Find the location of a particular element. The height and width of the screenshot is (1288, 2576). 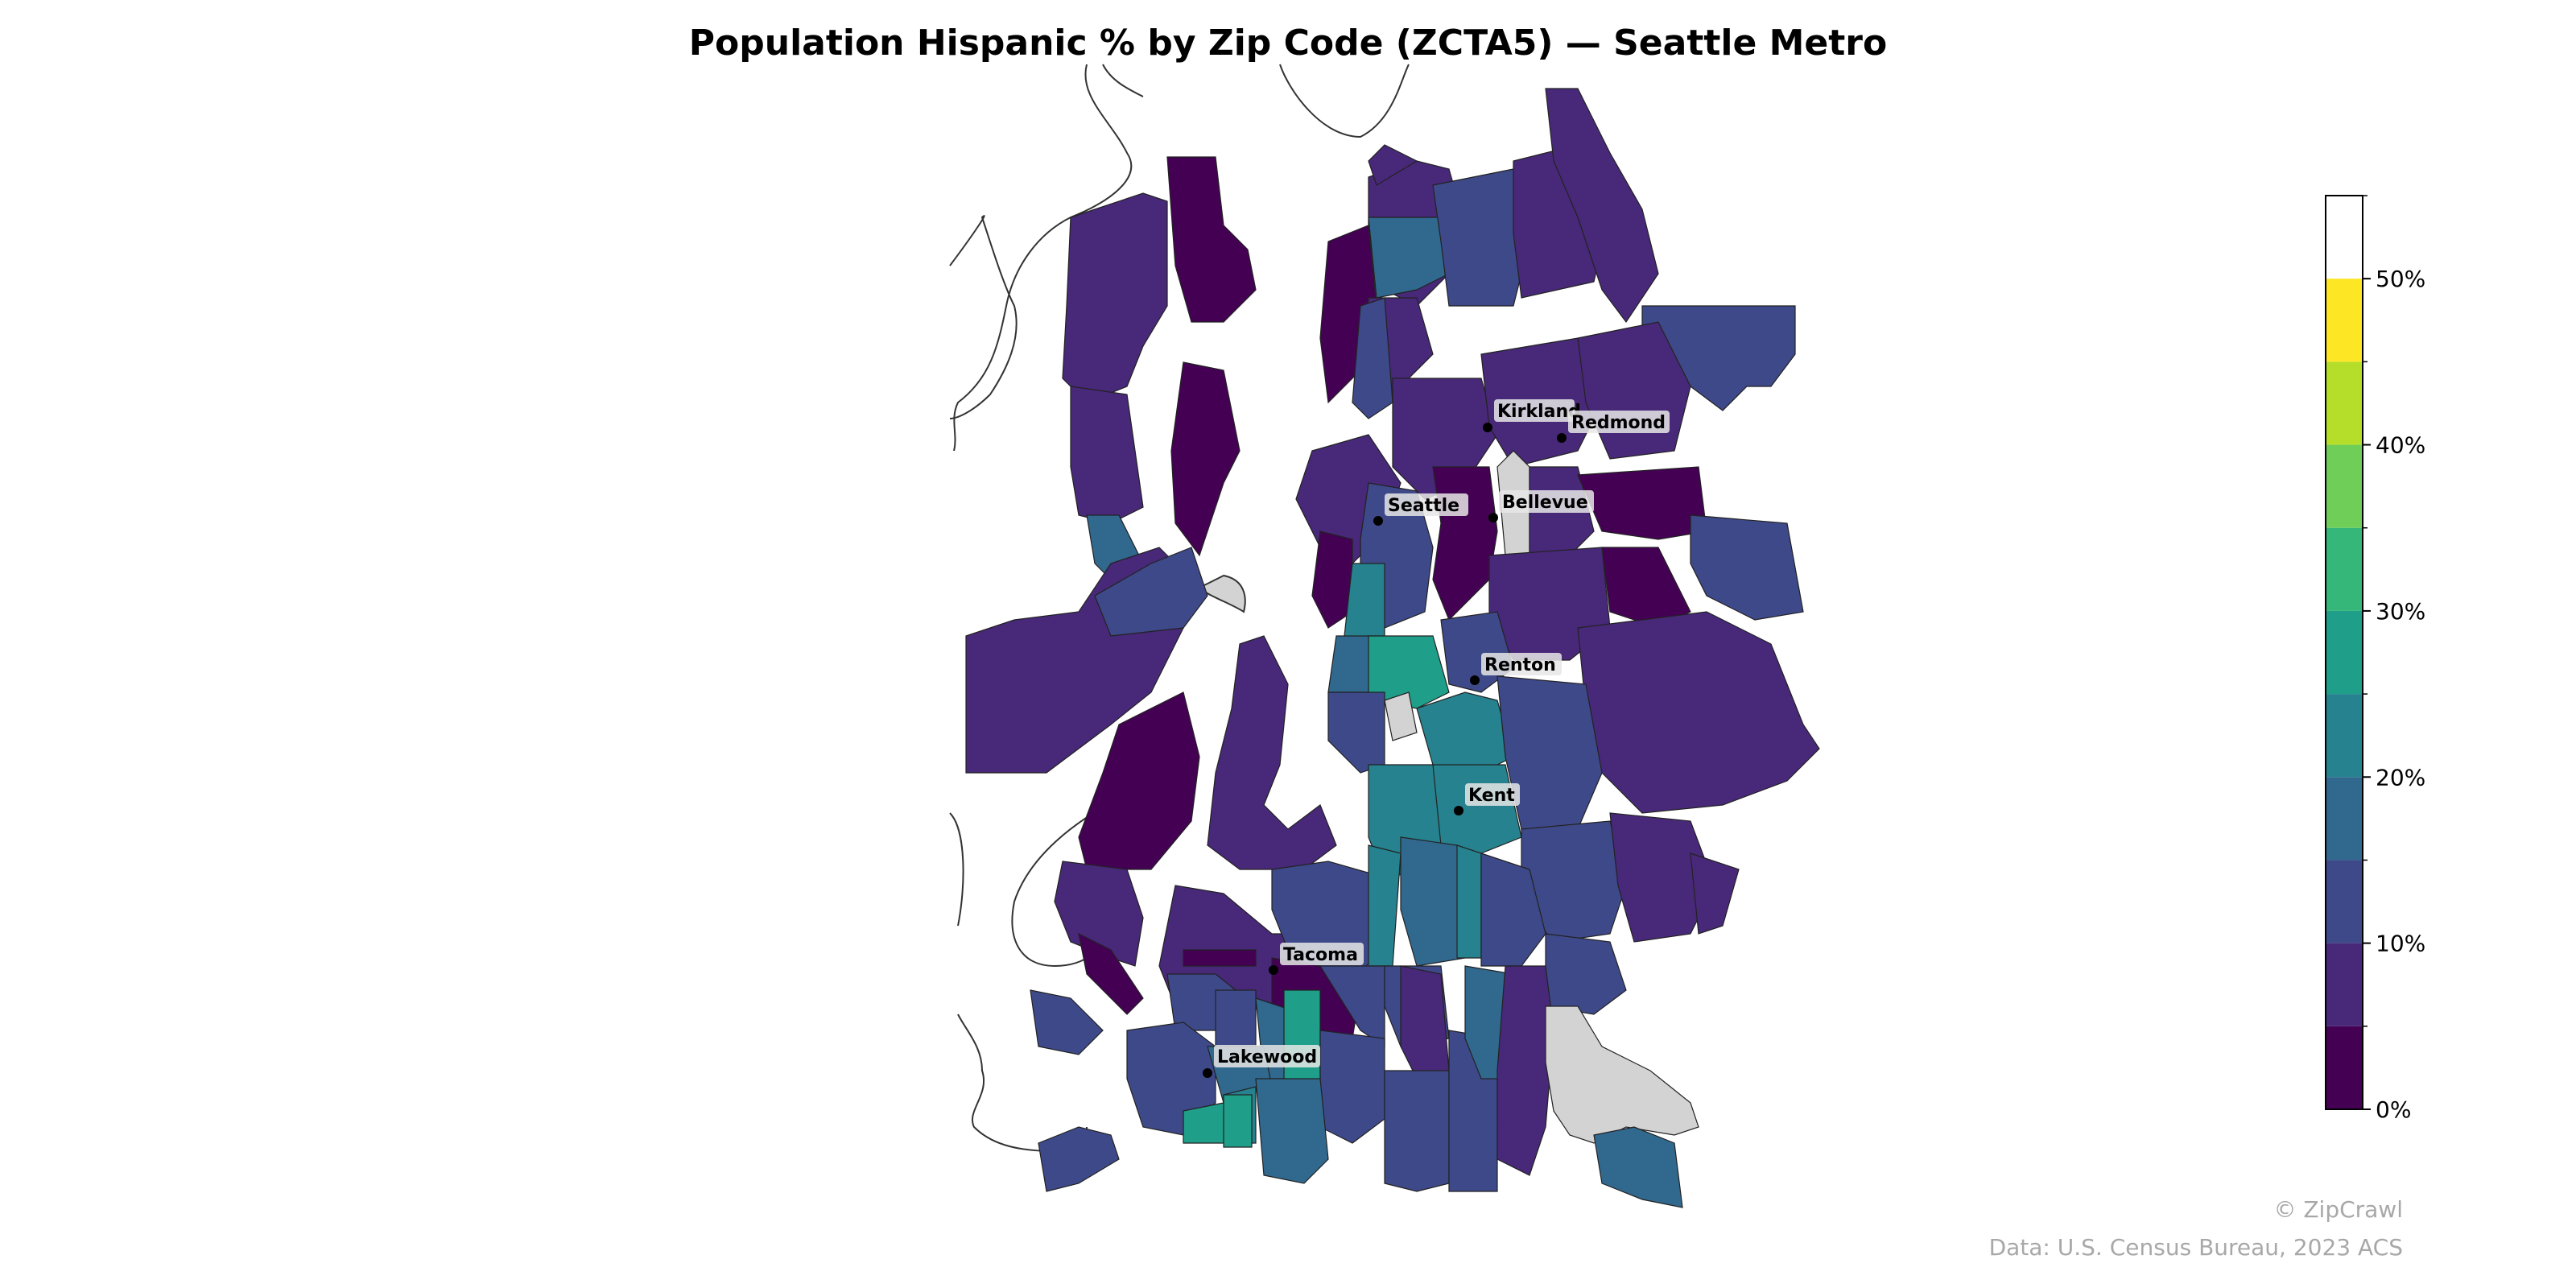

city-marker-kent: Kent is located at coordinates (1487, 799).